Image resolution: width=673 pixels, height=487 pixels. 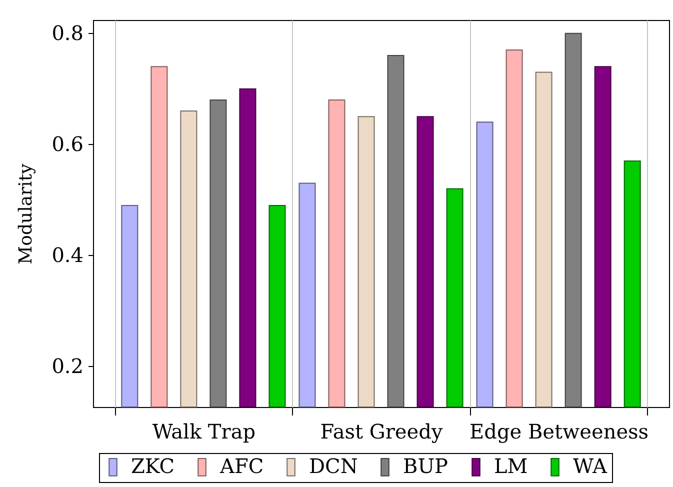 I want to click on x-tick-label: Edge Betweeness, so click(x=559, y=432).